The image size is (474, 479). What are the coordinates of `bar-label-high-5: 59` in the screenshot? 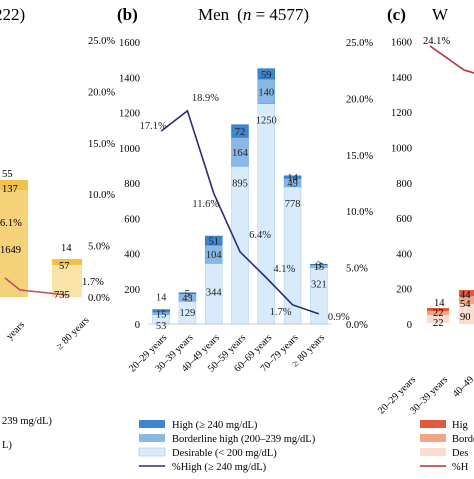 It's located at (266, 75).